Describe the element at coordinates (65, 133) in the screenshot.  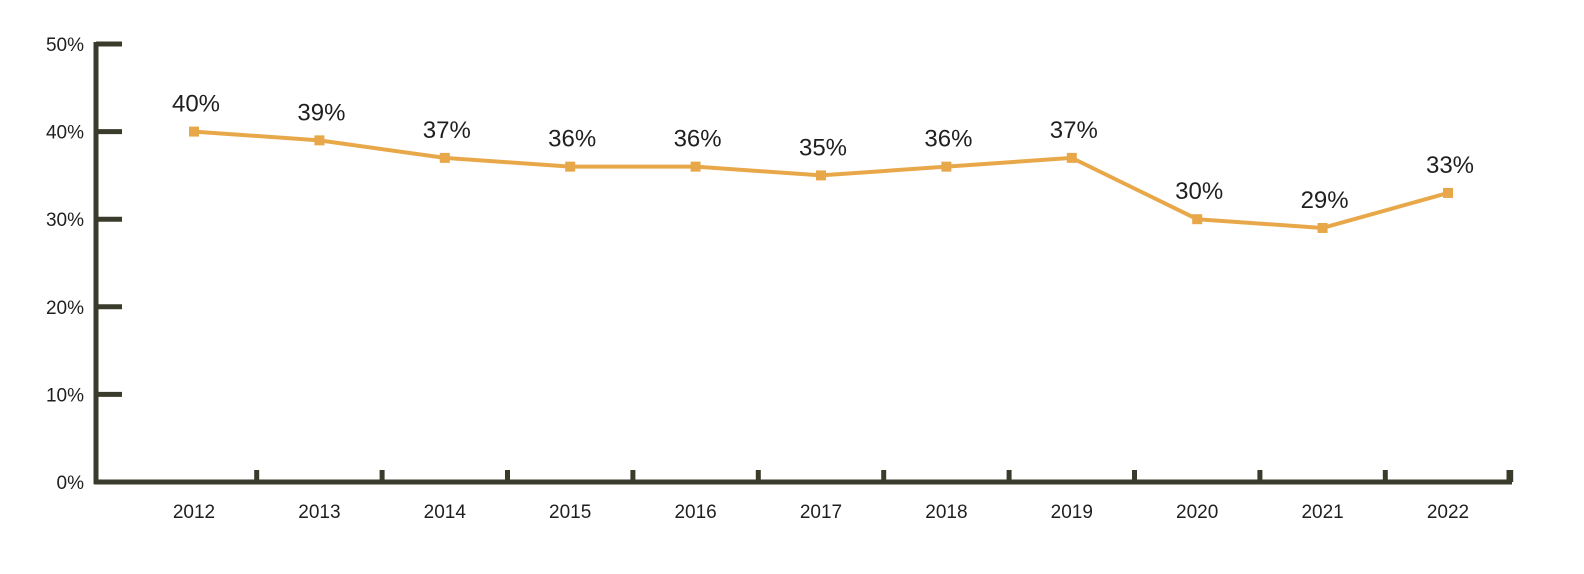
I see `y-tick-label: 40%` at that location.